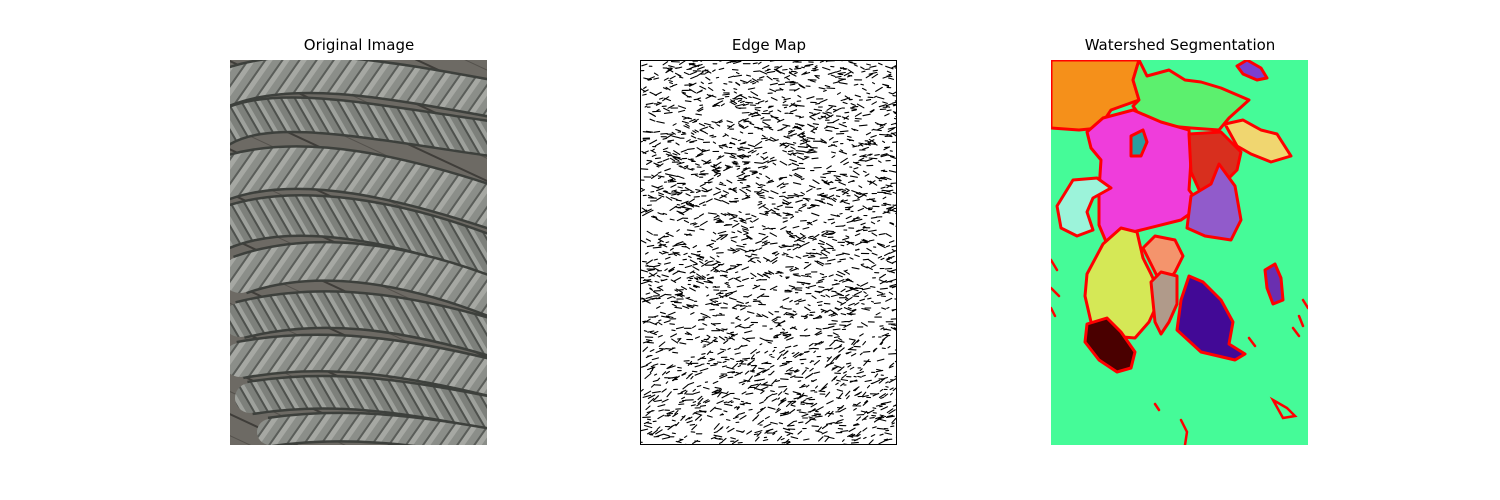 This screenshot has height=500, width=1500. What do you see at coordinates (769, 45) in the screenshot?
I see `panel-title: Edge Map` at bounding box center [769, 45].